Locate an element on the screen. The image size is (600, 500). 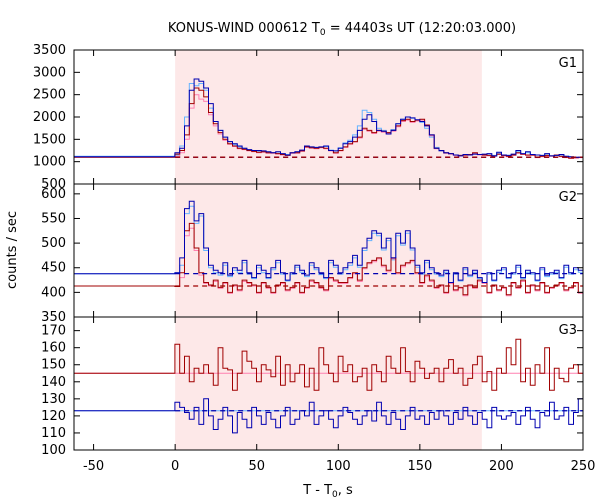
title-prefix: KONUS-WIND 000612 T is located at coordinates (244, 28).